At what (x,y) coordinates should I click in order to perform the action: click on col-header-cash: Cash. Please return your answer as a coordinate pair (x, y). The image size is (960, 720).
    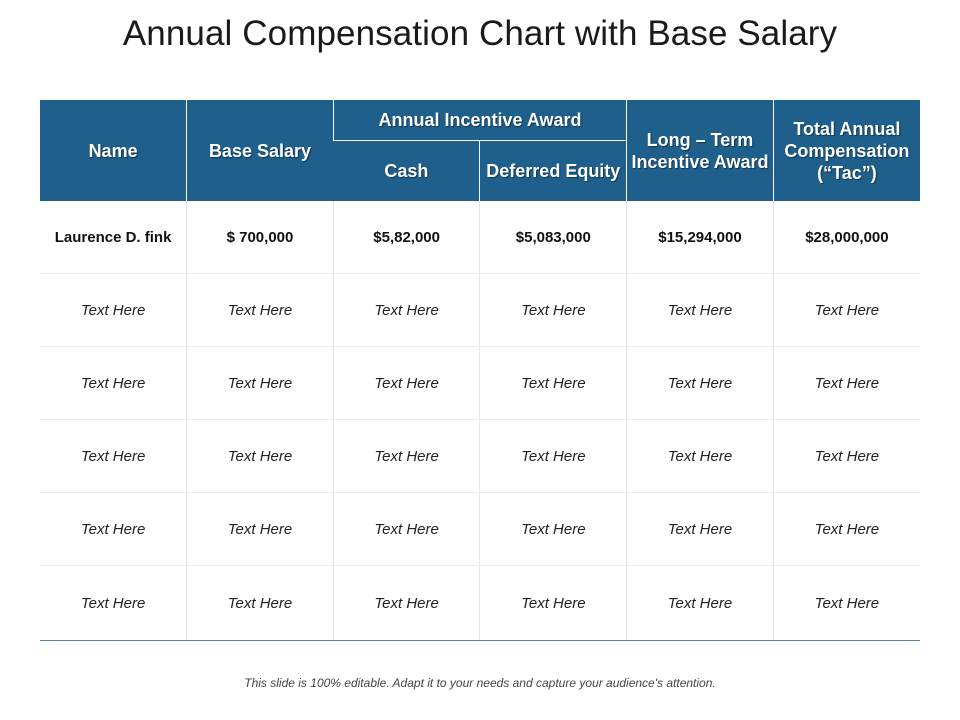
    Looking at the image, I should click on (406, 170).